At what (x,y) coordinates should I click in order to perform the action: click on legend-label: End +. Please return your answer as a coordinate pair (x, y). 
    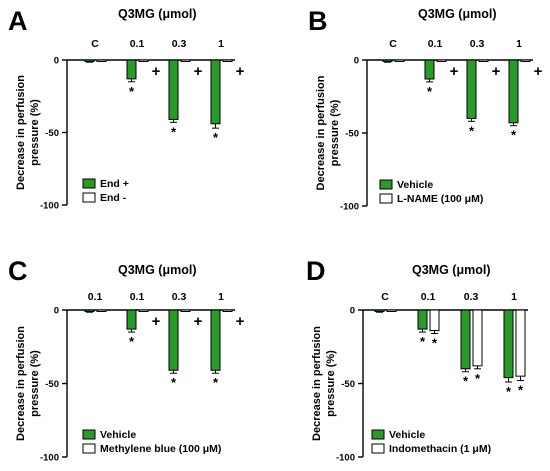
    Looking at the image, I should click on (114, 184).